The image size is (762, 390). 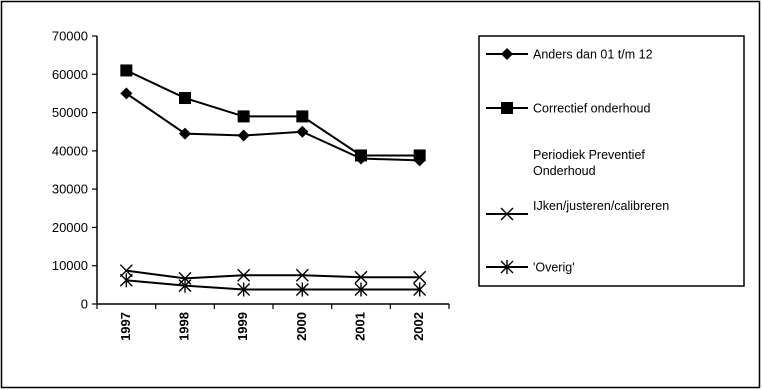 What do you see at coordinates (70, 189) in the screenshot?
I see `y-tick-label: 30000` at bounding box center [70, 189].